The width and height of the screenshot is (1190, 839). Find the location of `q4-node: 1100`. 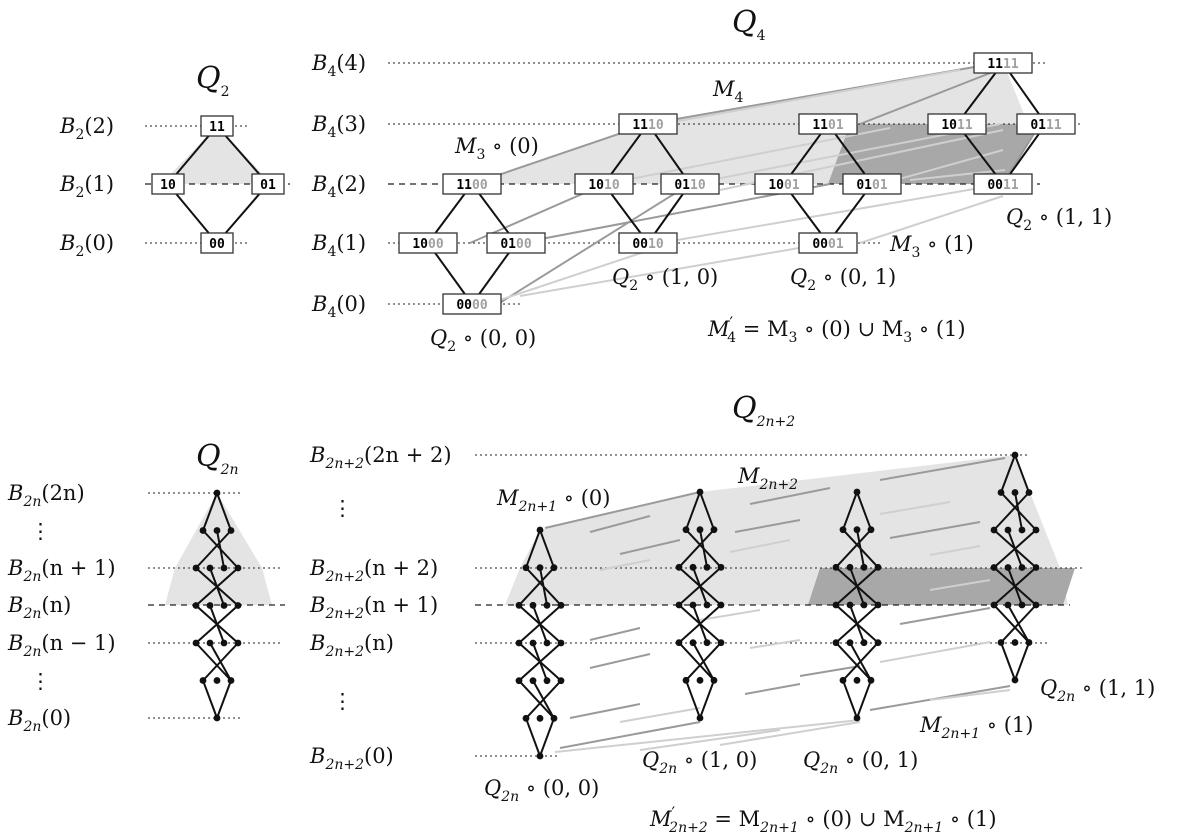

q4-node: 1100 is located at coordinates (472, 184).